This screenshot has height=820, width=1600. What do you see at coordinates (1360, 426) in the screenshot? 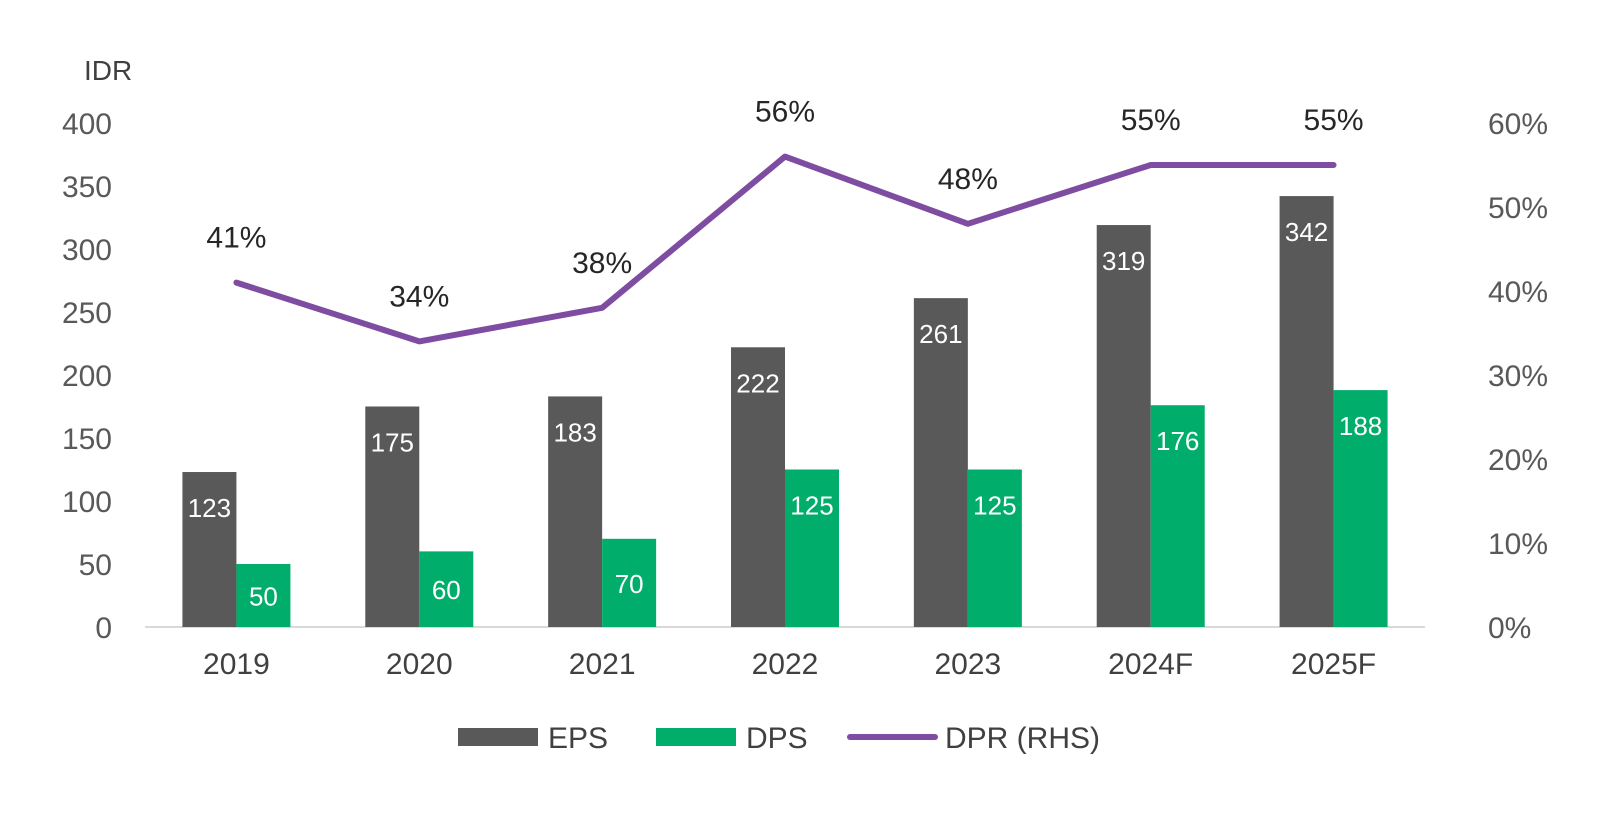
I see `dps-data-label: 188` at bounding box center [1360, 426].